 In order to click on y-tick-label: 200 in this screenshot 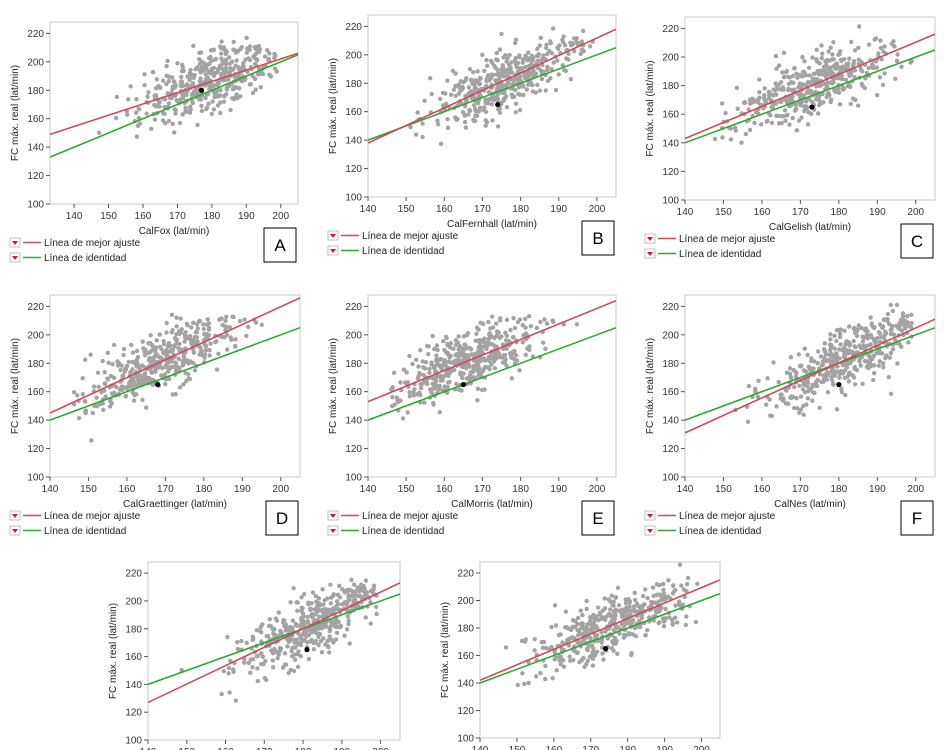, I will do `click(353, 335)`.